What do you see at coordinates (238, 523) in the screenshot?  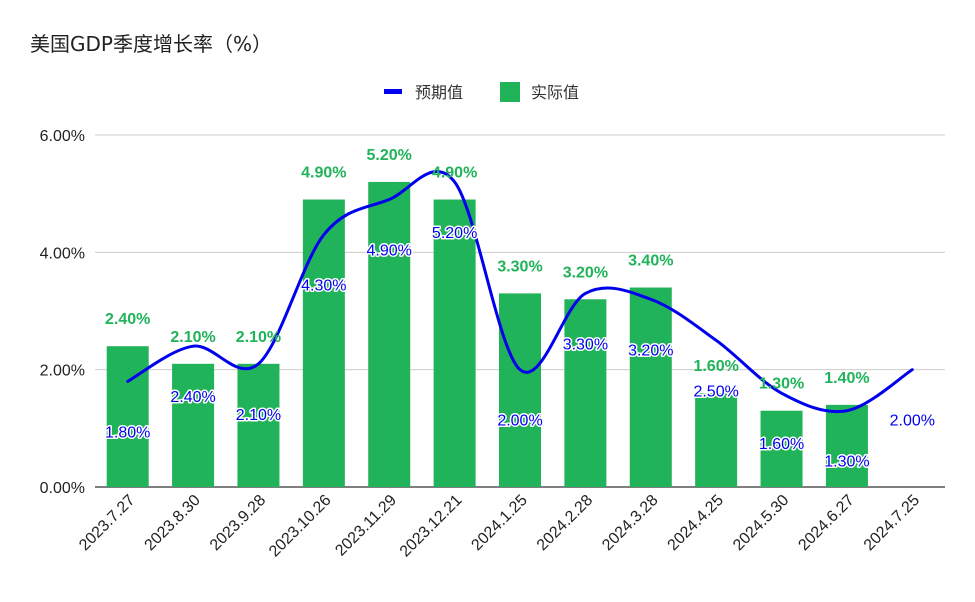 I see `x-tick-label: 2023.9.28` at bounding box center [238, 523].